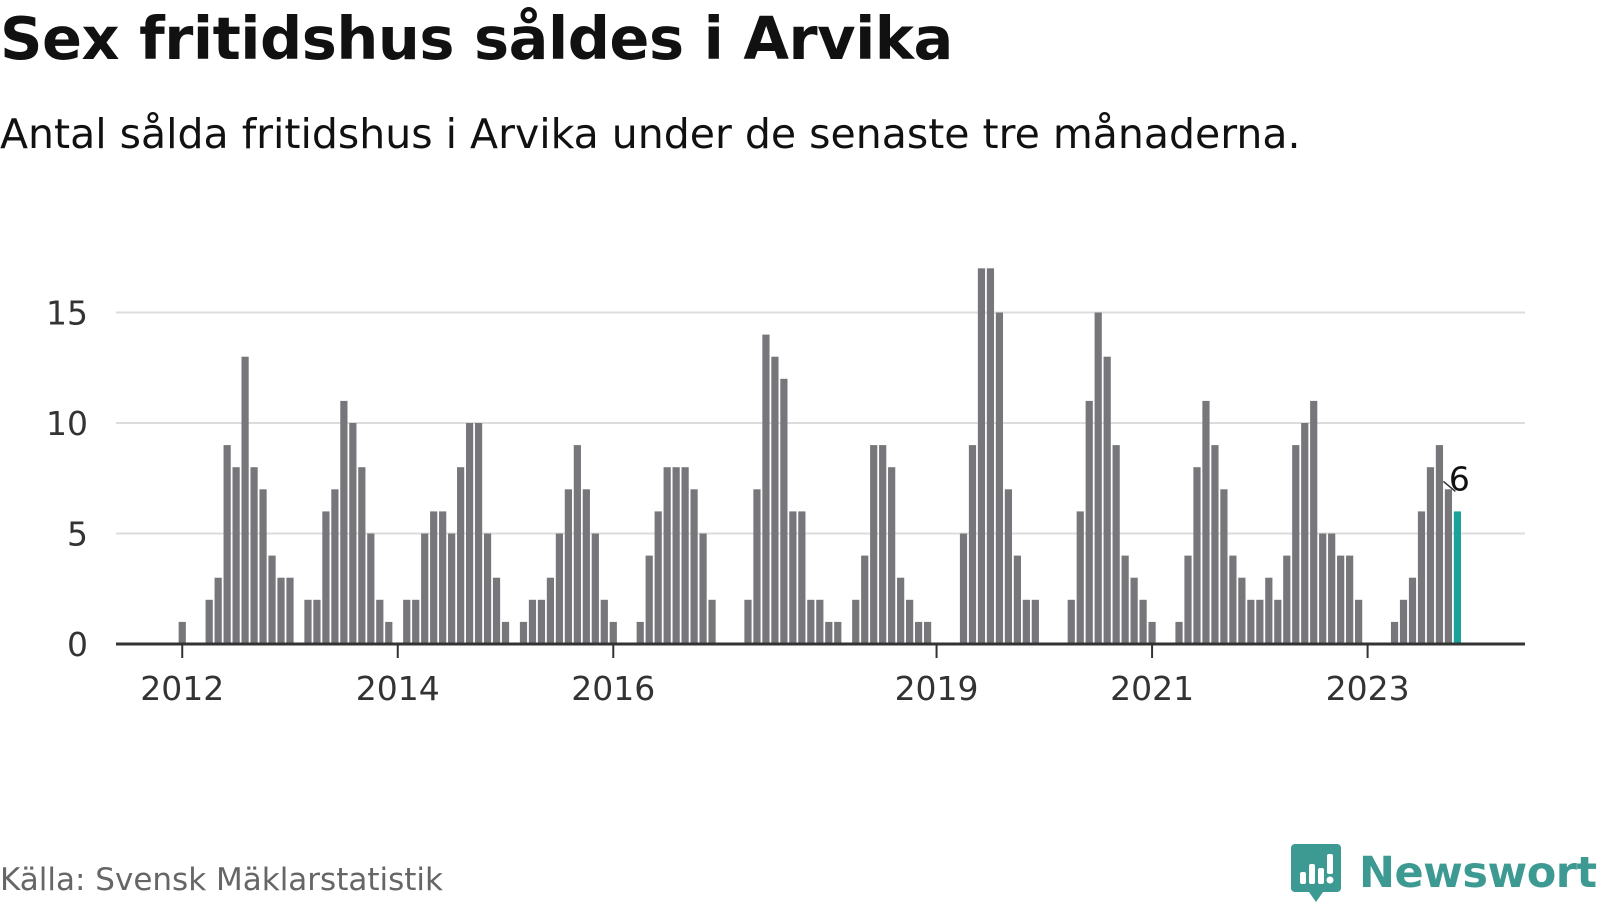 The image size is (1600, 902). Describe the element at coordinates (67, 313) in the screenshot. I see `y-tick-label: 15` at that location.